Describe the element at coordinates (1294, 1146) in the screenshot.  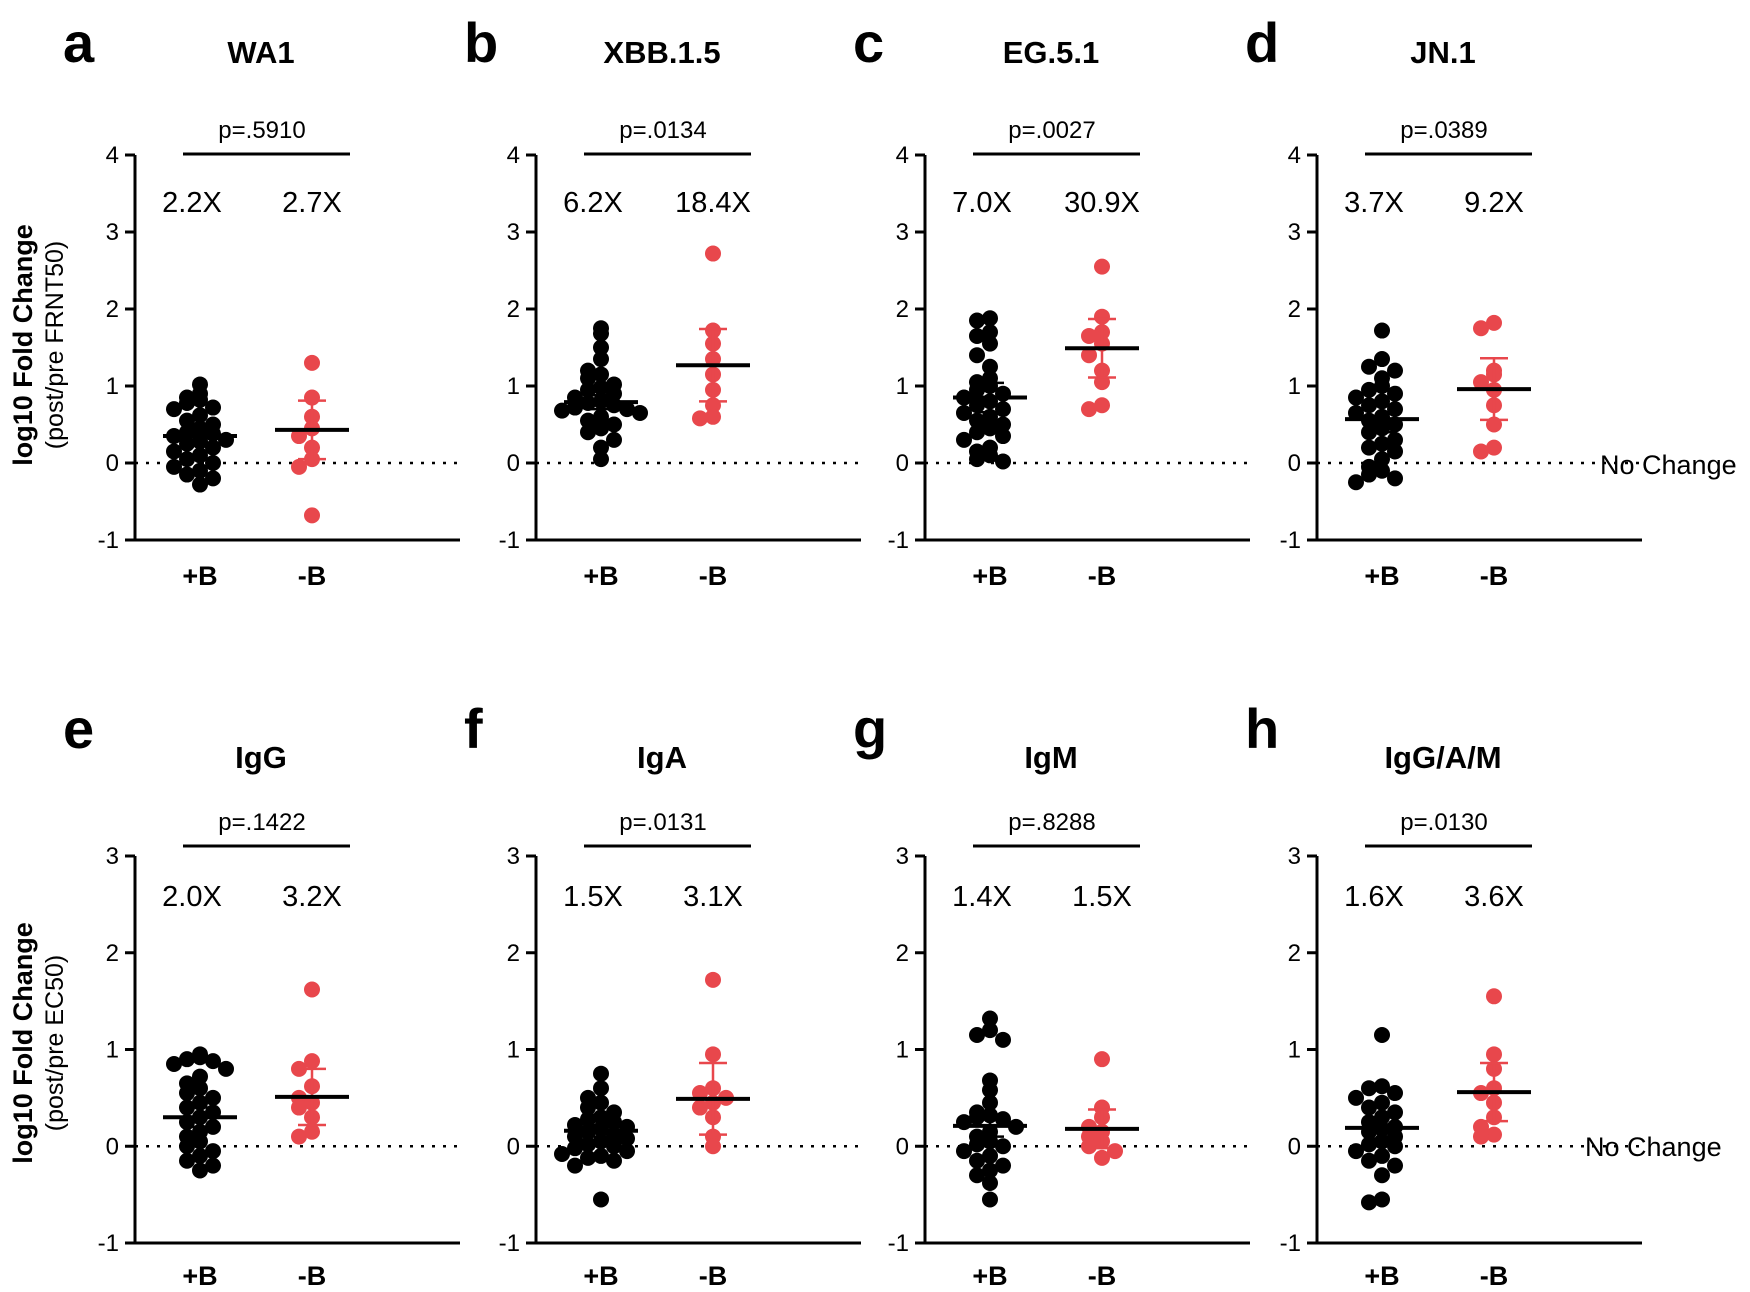
I see `y-tick-label-h: 0` at that location.